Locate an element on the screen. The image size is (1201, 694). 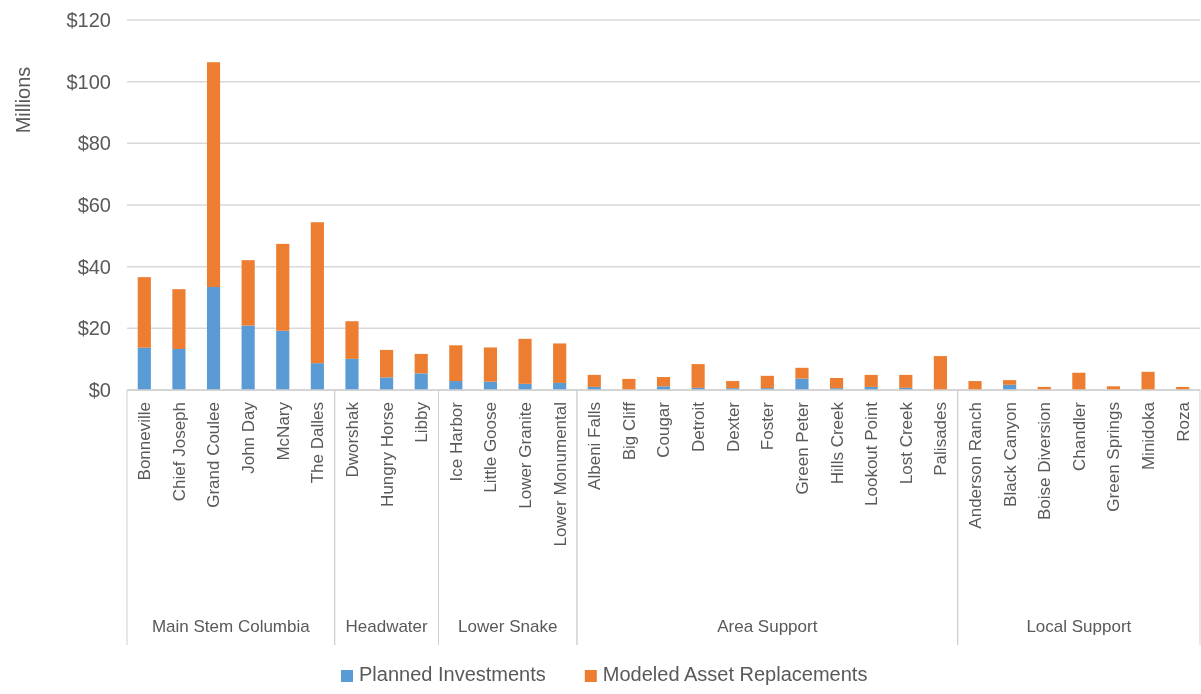
x-tick-label: Roza is located at coordinates (1183, 421).